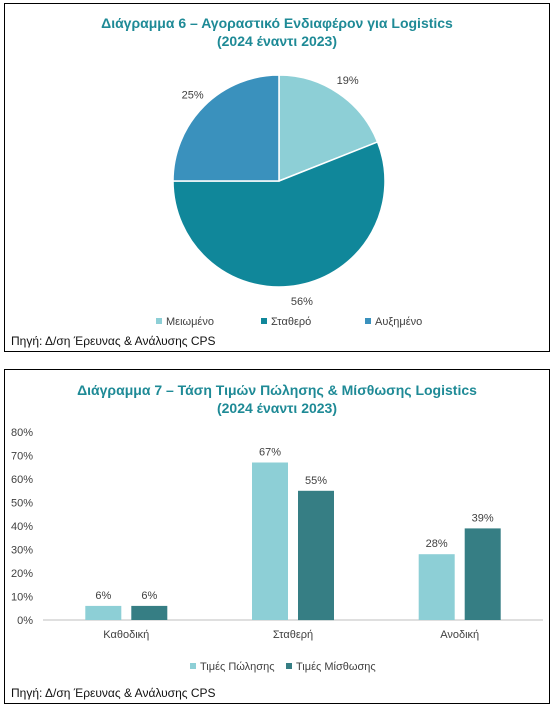 The image size is (556, 708). Describe the element at coordinates (316, 481) in the screenshot. I see `bar-data-label: 55%` at that location.